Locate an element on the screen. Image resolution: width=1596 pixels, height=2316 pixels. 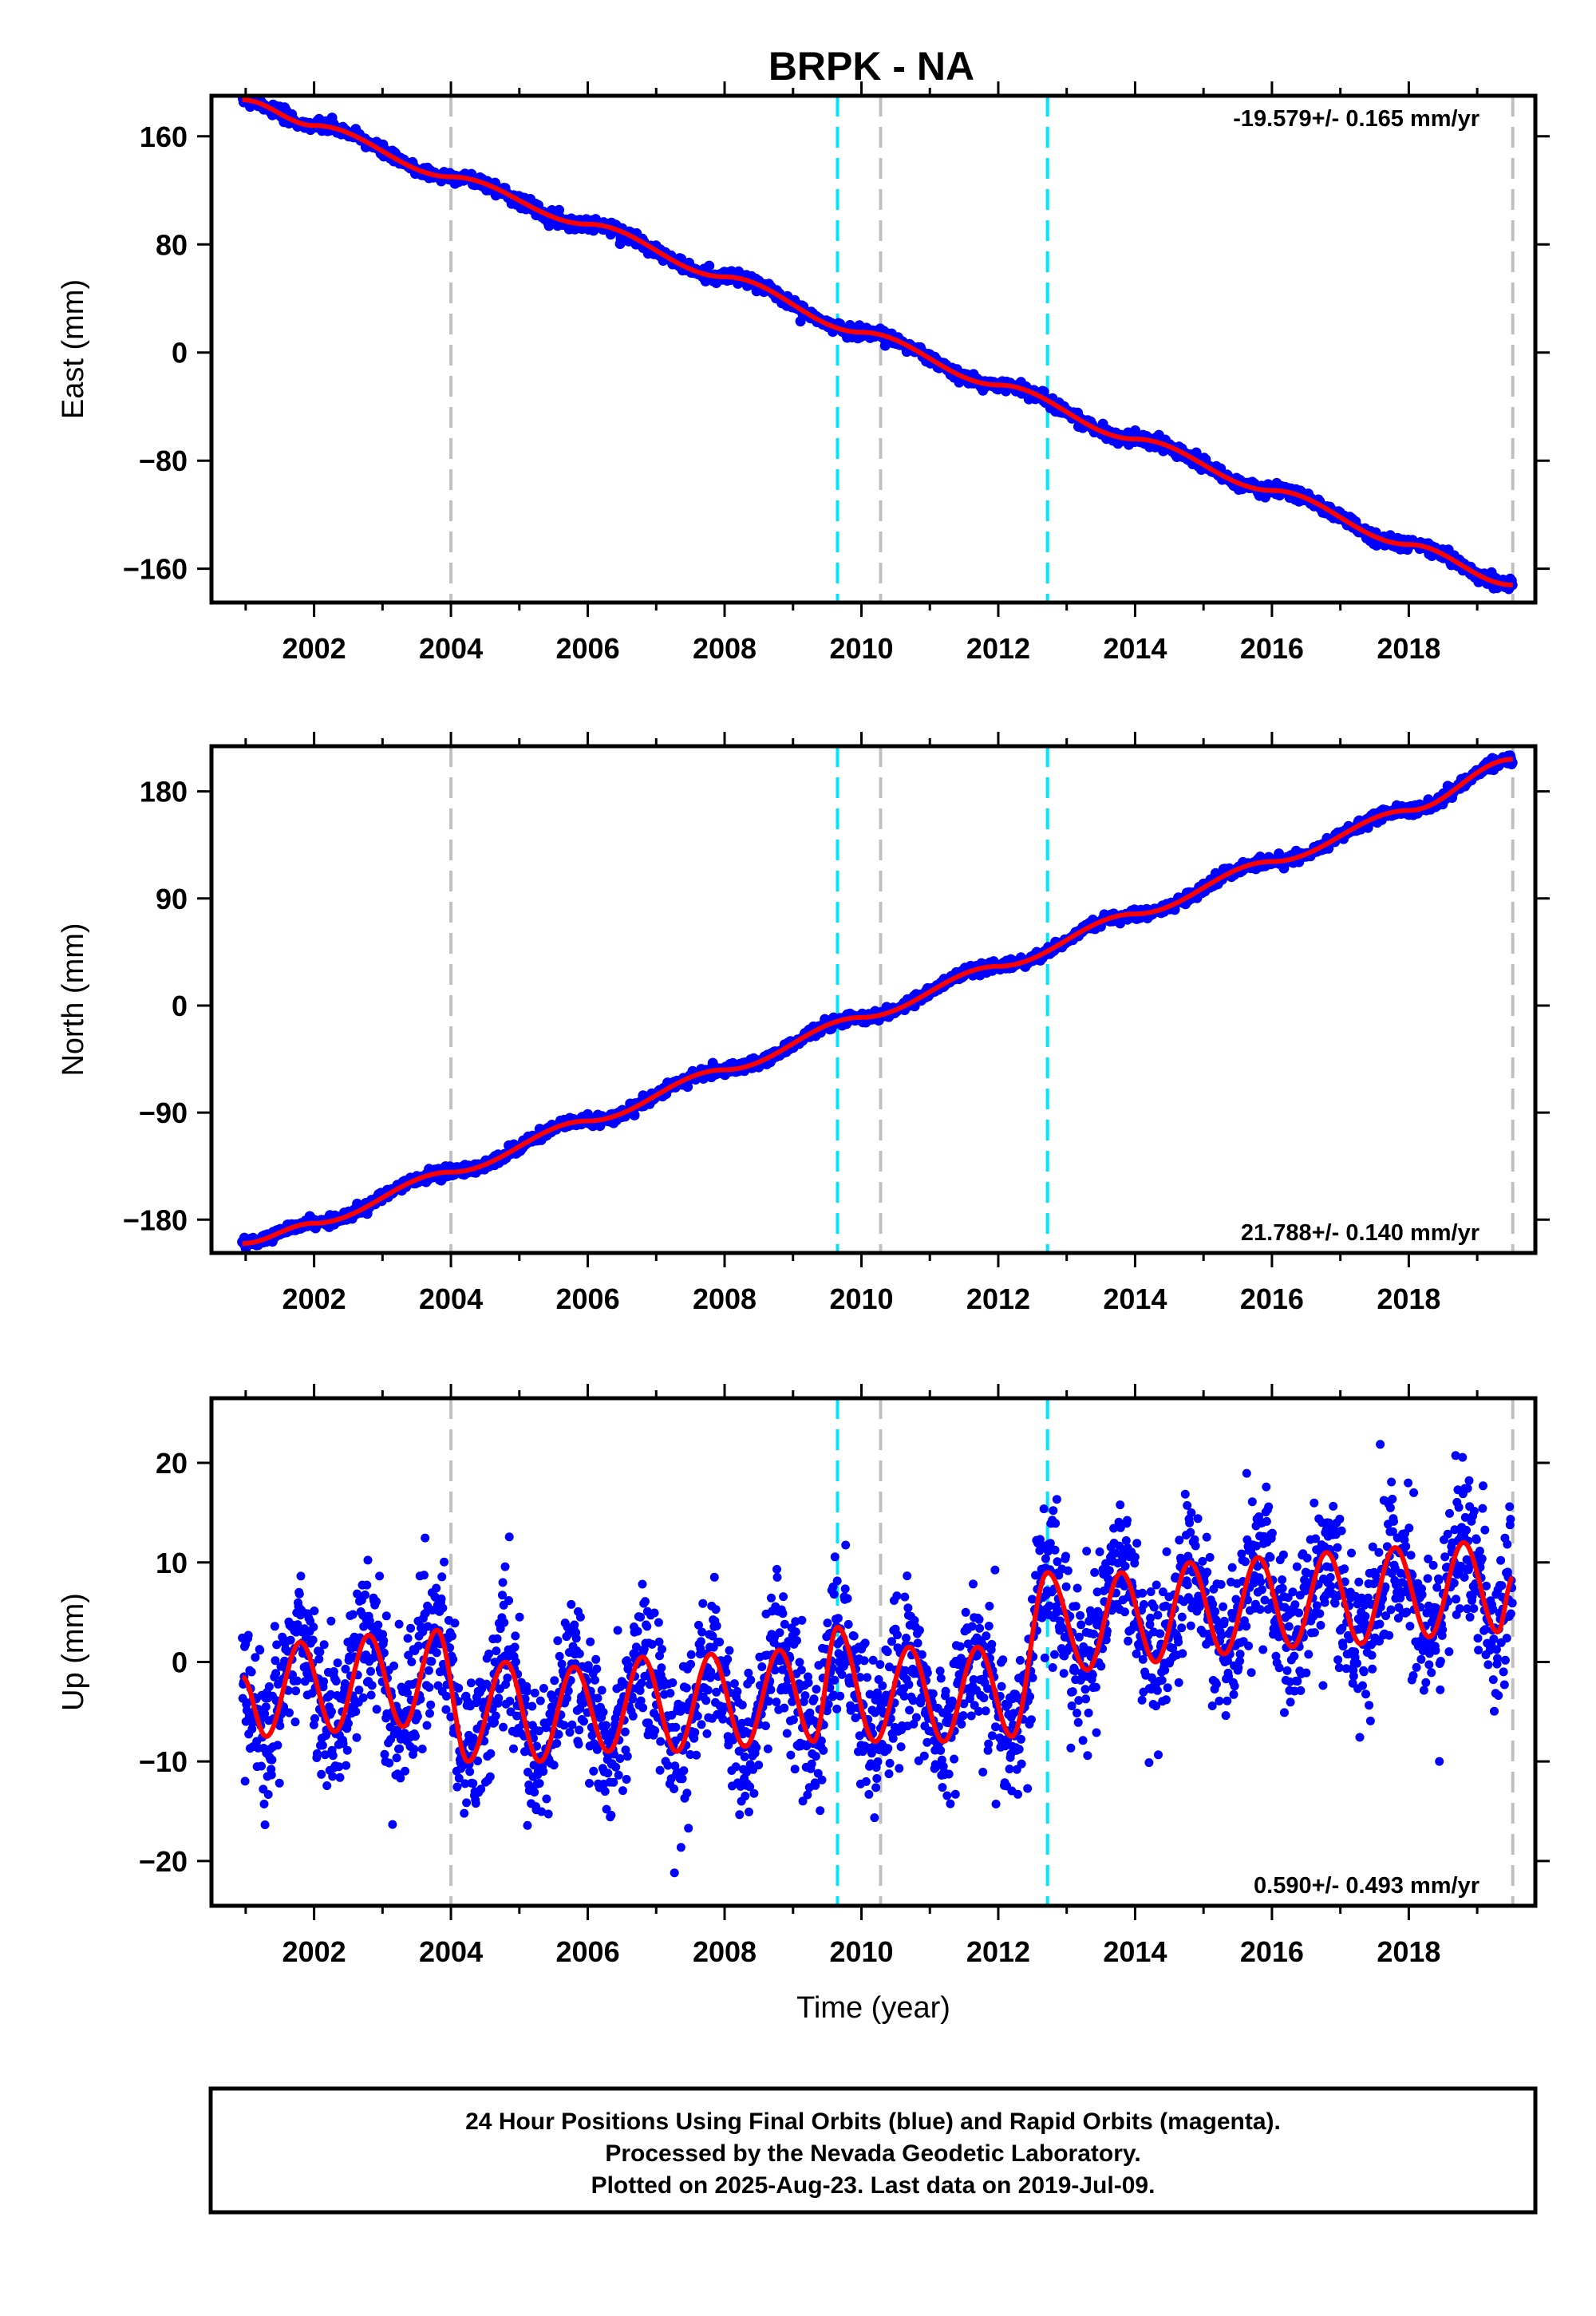
model-fit-line is located at coordinates (878, 1652).